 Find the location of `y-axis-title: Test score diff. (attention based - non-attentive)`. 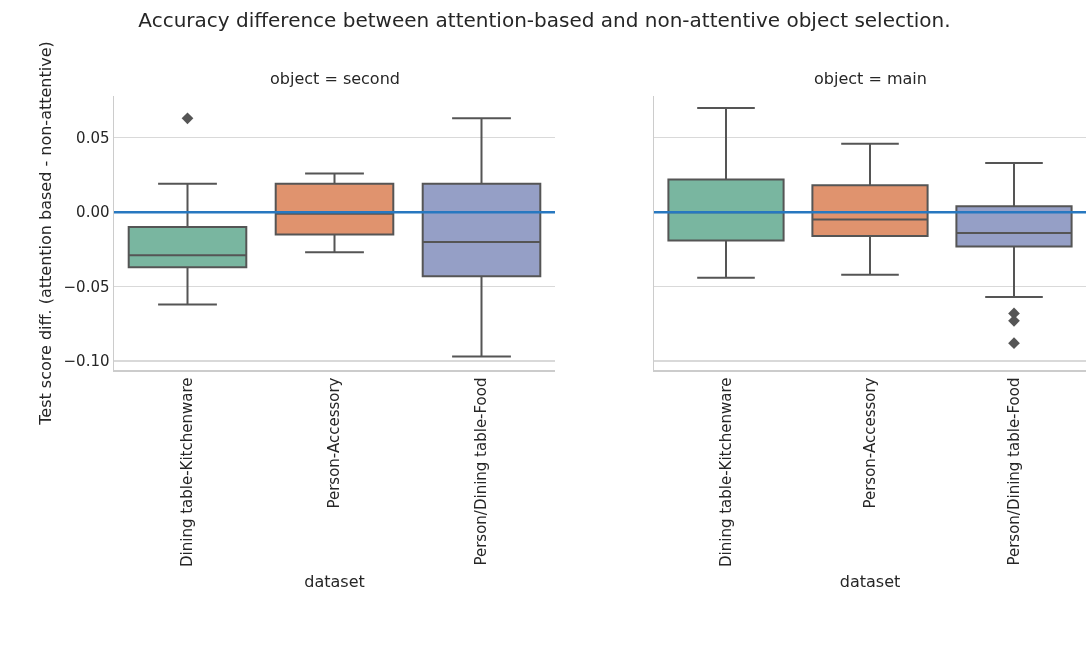

y-axis-title: Test score diff. (attention based - non-attentive) is located at coordinates (45, 233).